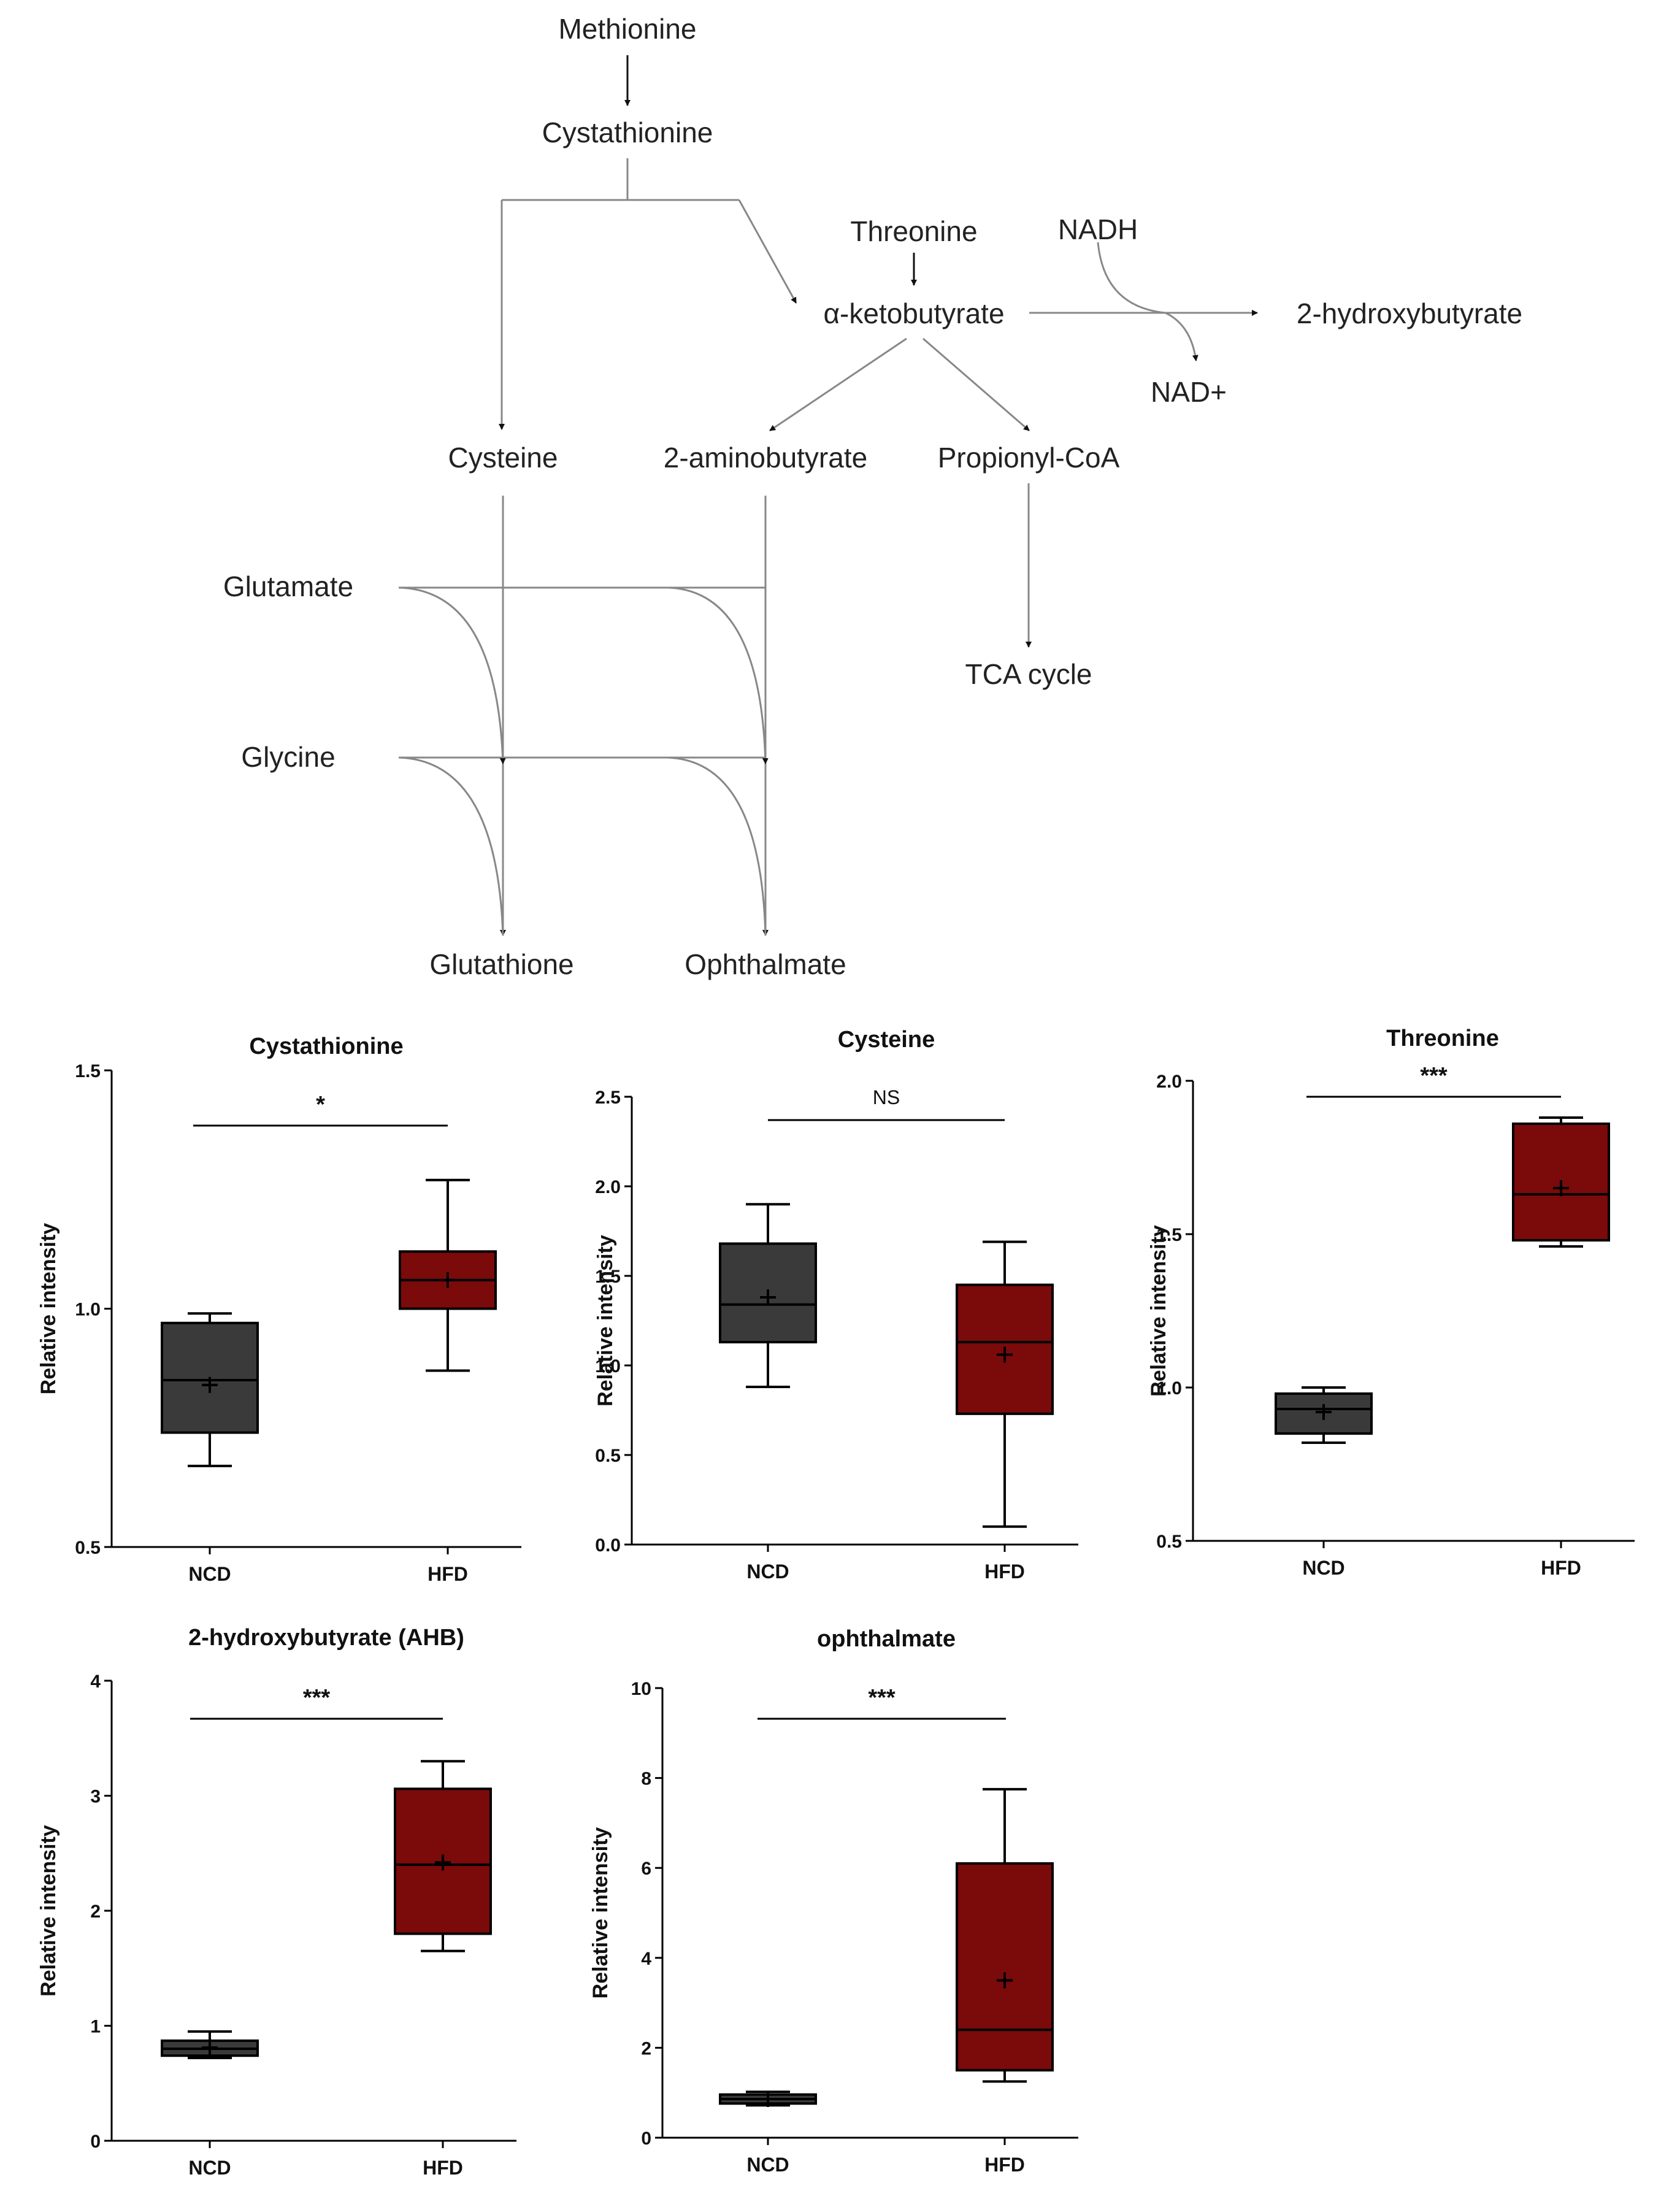  I want to click on cystathionine-label: Cystathionine, so click(627, 132).